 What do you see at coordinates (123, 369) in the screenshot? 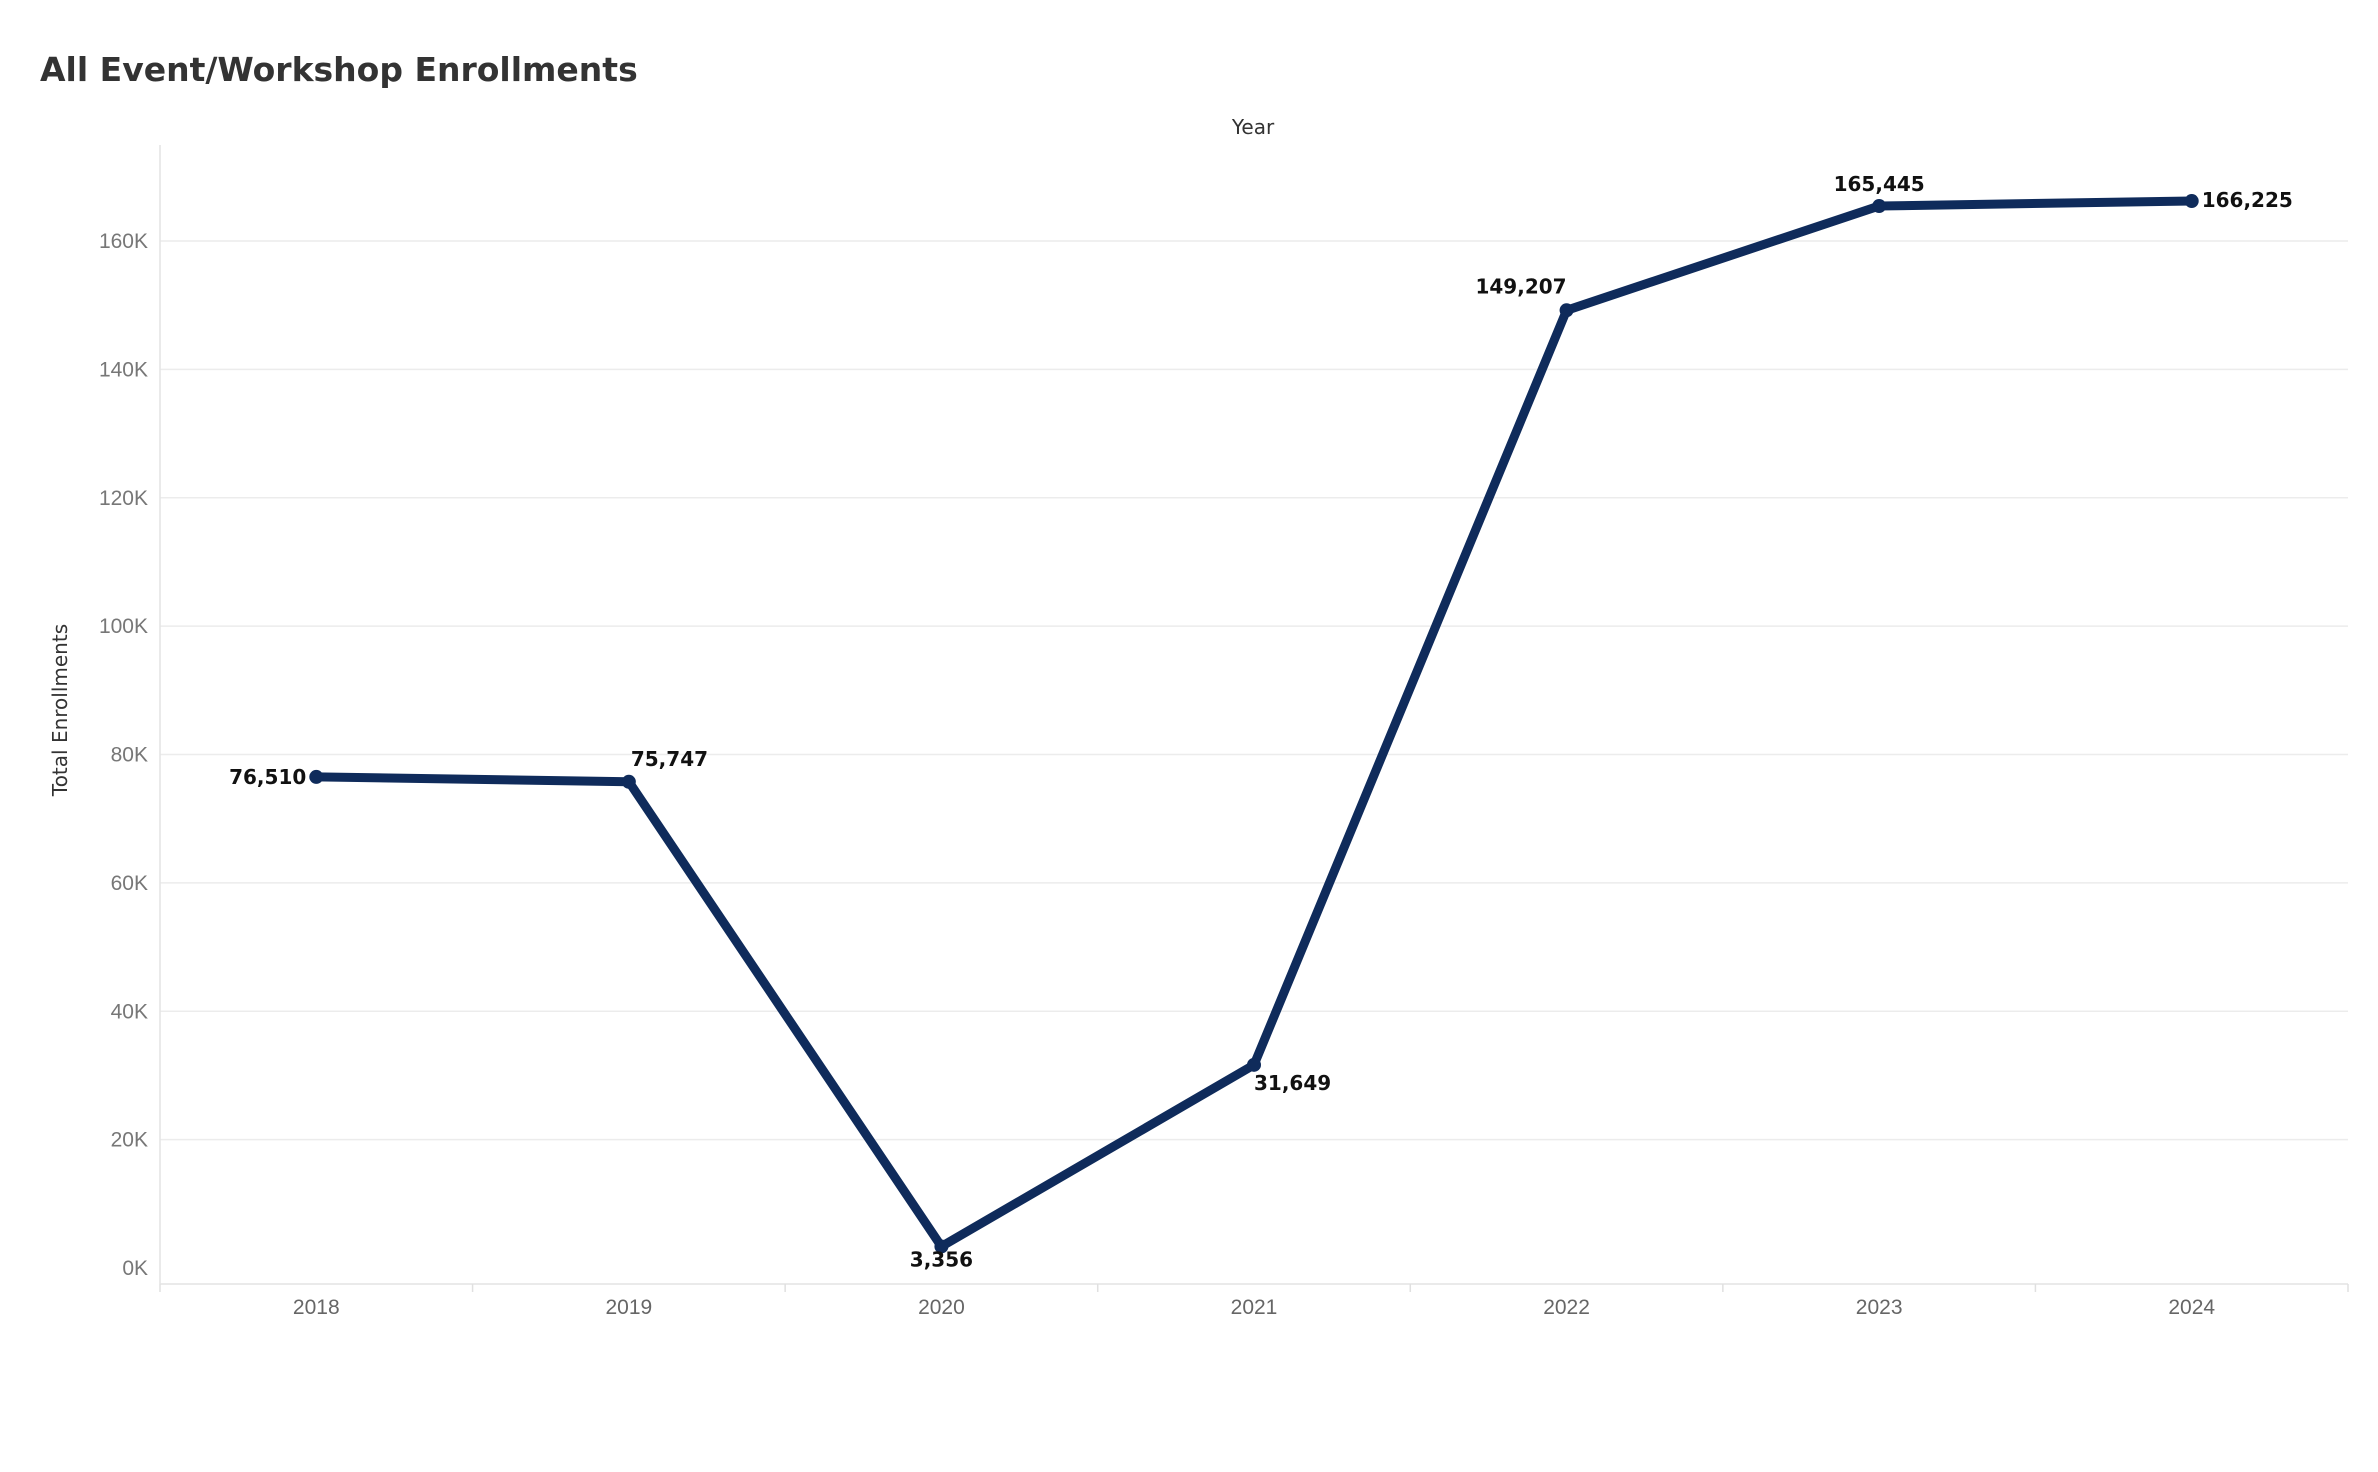
I see `y-tick-label: 140K` at bounding box center [123, 369].